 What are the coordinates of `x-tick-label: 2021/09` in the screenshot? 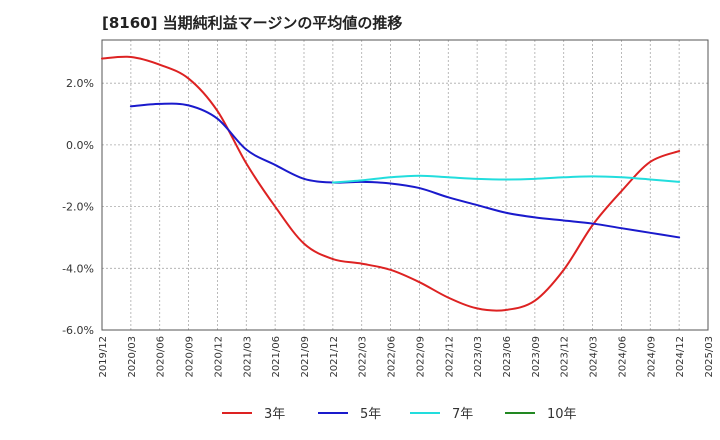 It's located at (305, 357).